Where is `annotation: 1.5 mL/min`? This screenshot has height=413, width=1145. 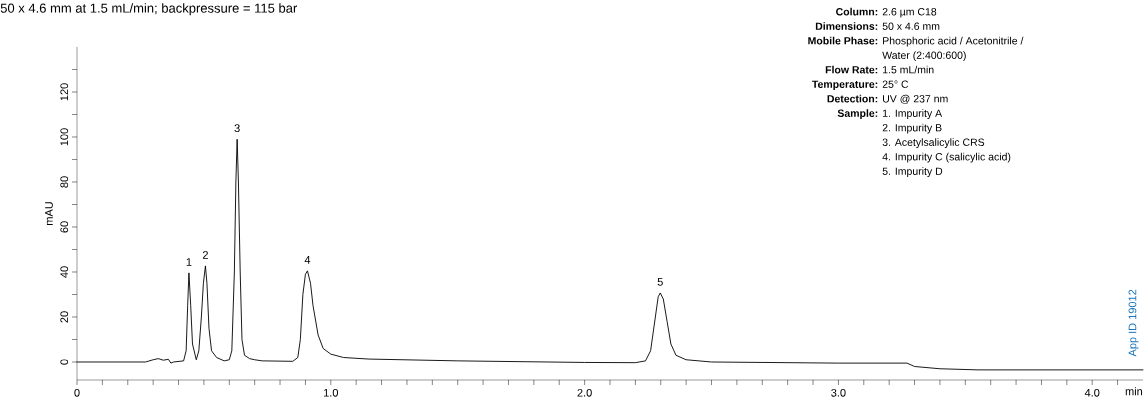 annotation: 1.5 mL/min is located at coordinates (908, 69).